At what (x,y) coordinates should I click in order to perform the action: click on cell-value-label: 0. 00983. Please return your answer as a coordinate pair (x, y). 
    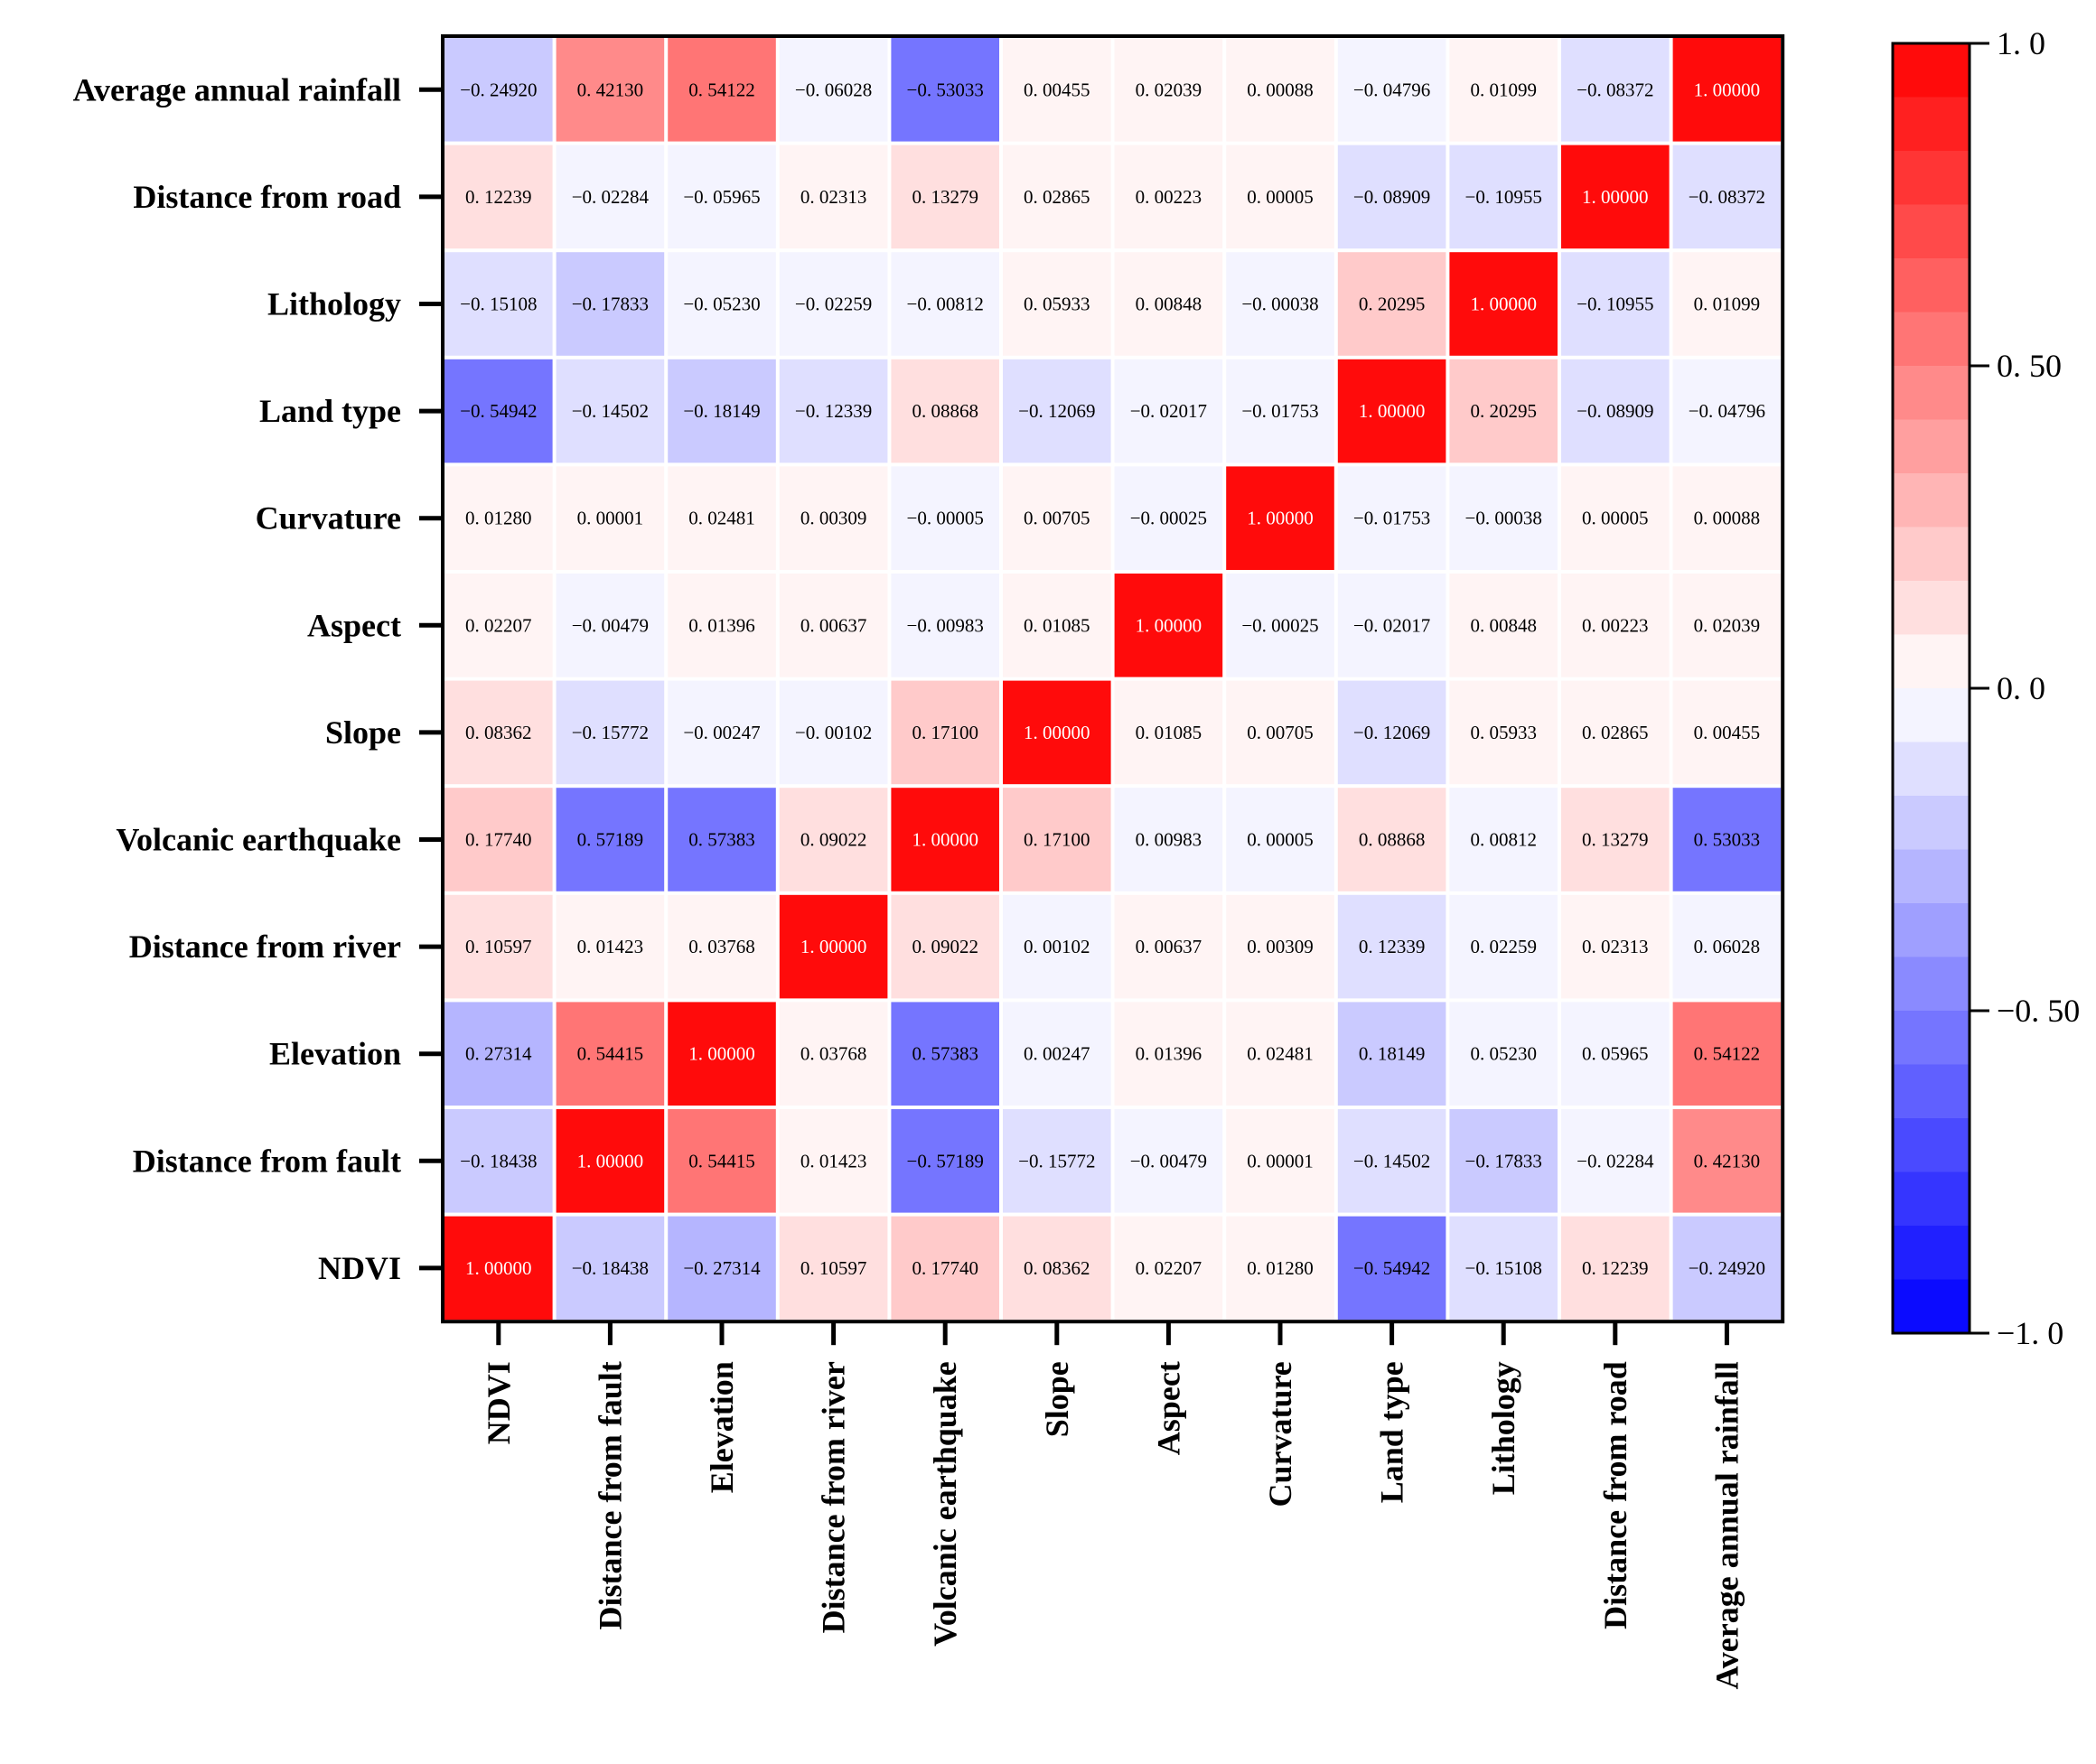
    Looking at the image, I should click on (1169, 840).